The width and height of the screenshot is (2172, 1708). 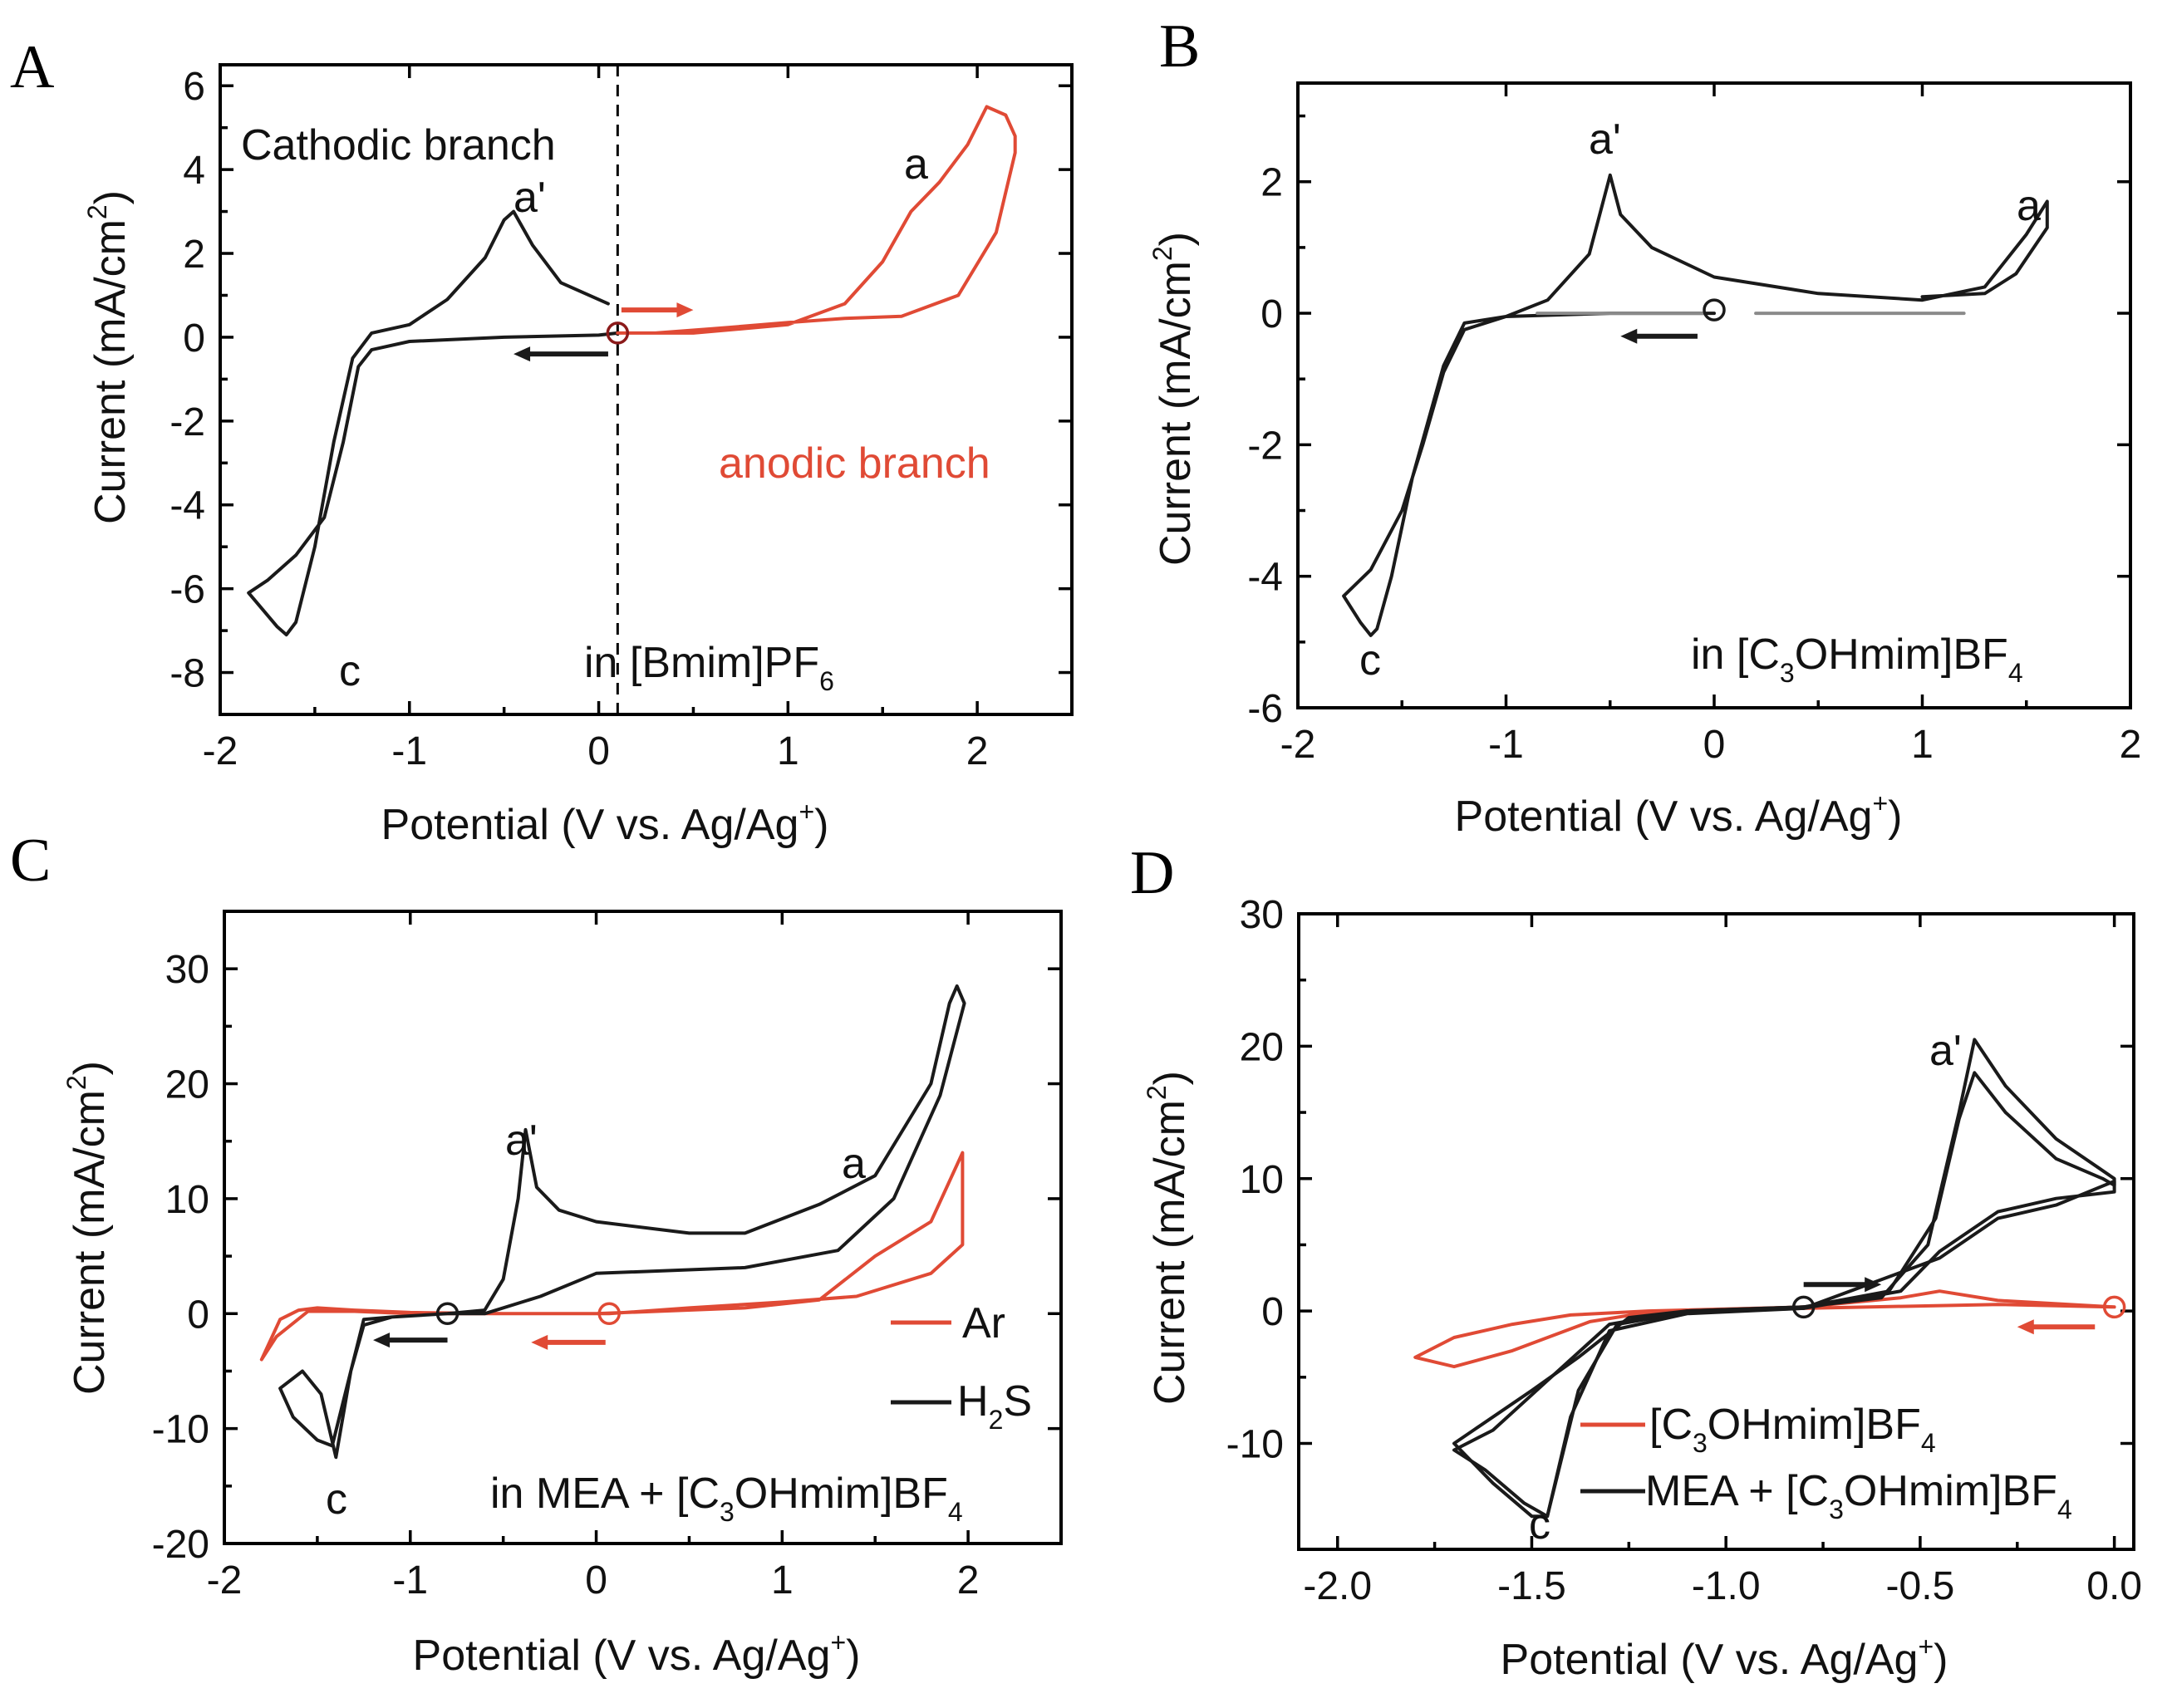 I want to click on panel-b-series-0-curve, so click(x=1696, y=405).